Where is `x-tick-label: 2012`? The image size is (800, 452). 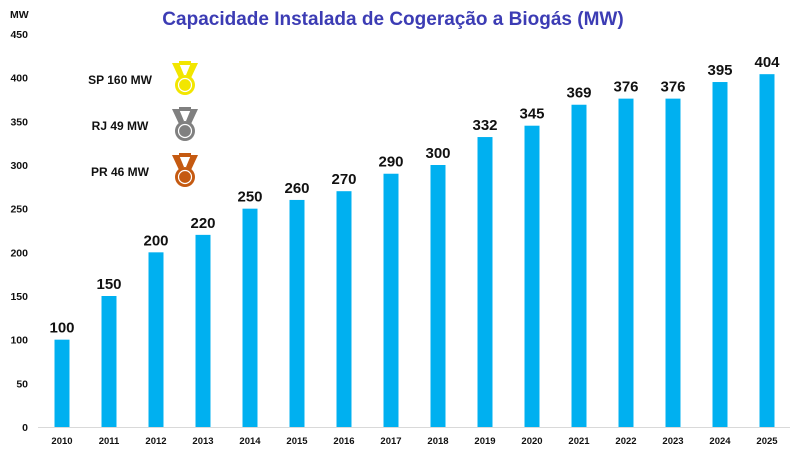 x-tick-label: 2012 is located at coordinates (155, 441).